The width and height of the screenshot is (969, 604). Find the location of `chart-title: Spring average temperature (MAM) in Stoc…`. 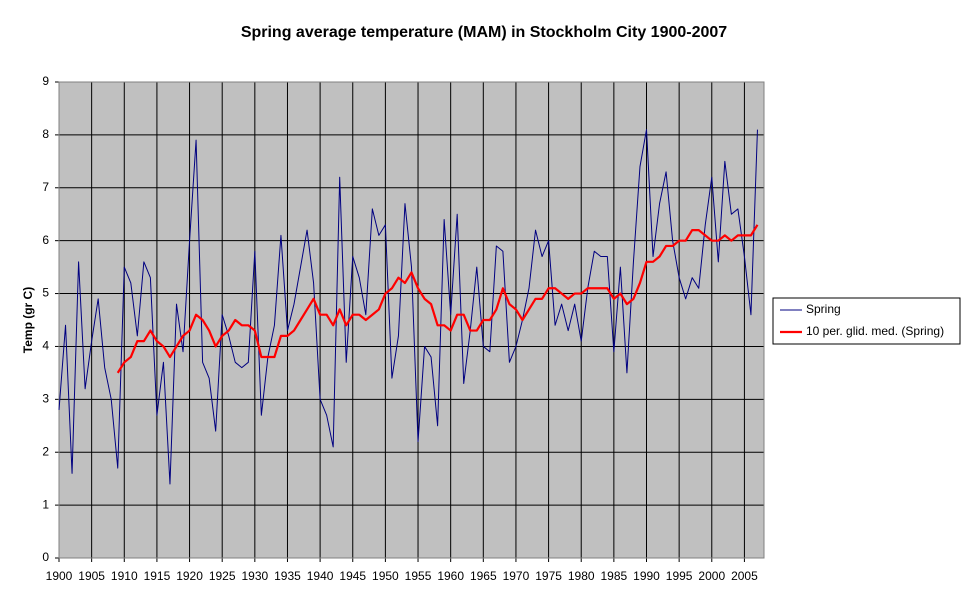

chart-title: Spring average temperature (MAM) in Stoc… is located at coordinates (484, 32).